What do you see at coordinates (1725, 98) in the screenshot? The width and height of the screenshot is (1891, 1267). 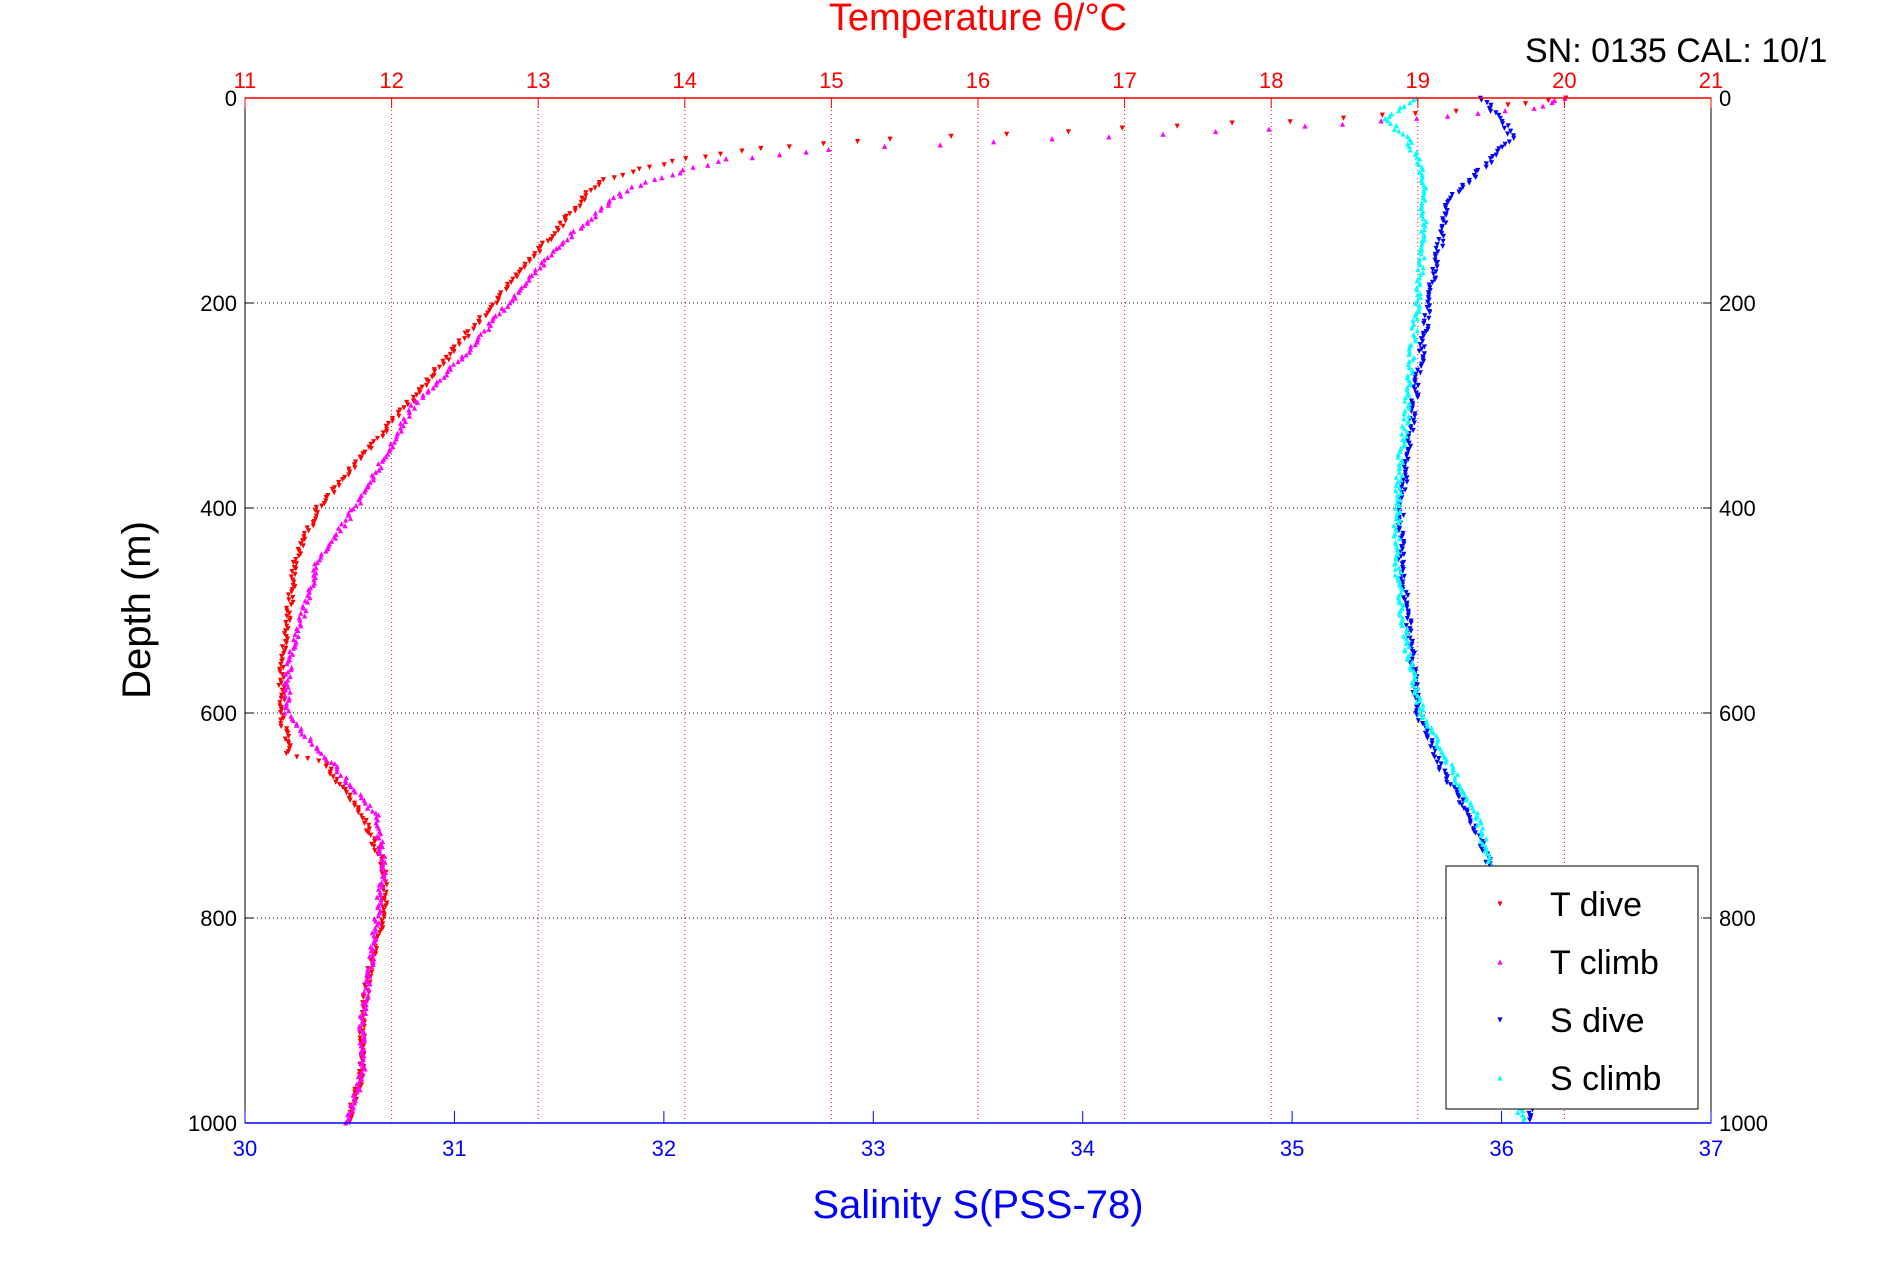 I see `depth-tick-label-right: 0` at bounding box center [1725, 98].